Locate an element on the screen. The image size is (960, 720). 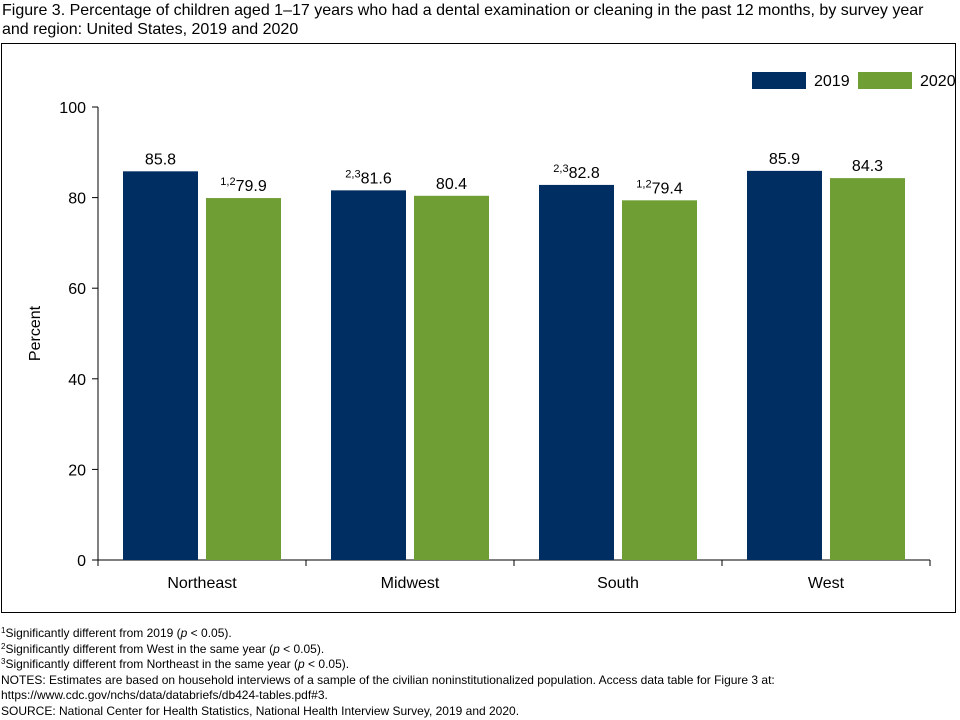
bar-south-2020 is located at coordinates (659, 380).